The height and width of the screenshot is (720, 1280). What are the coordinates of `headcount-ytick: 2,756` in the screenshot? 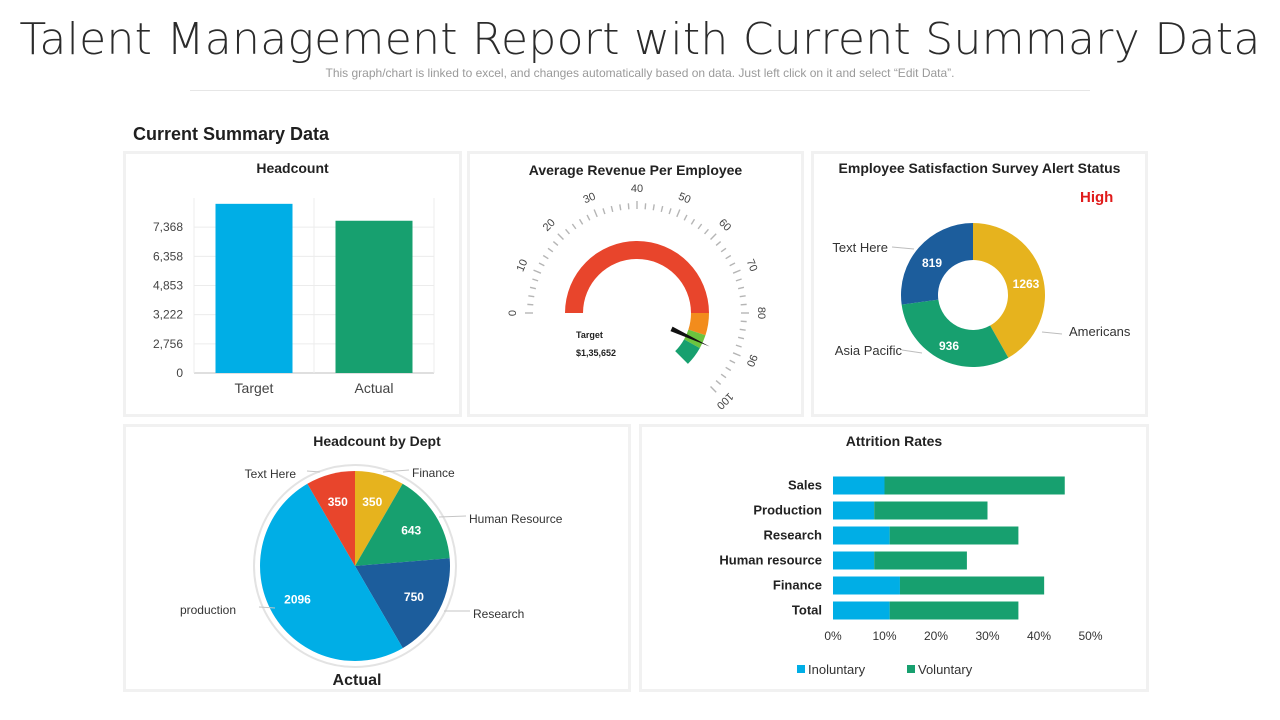 It's located at (168, 344).